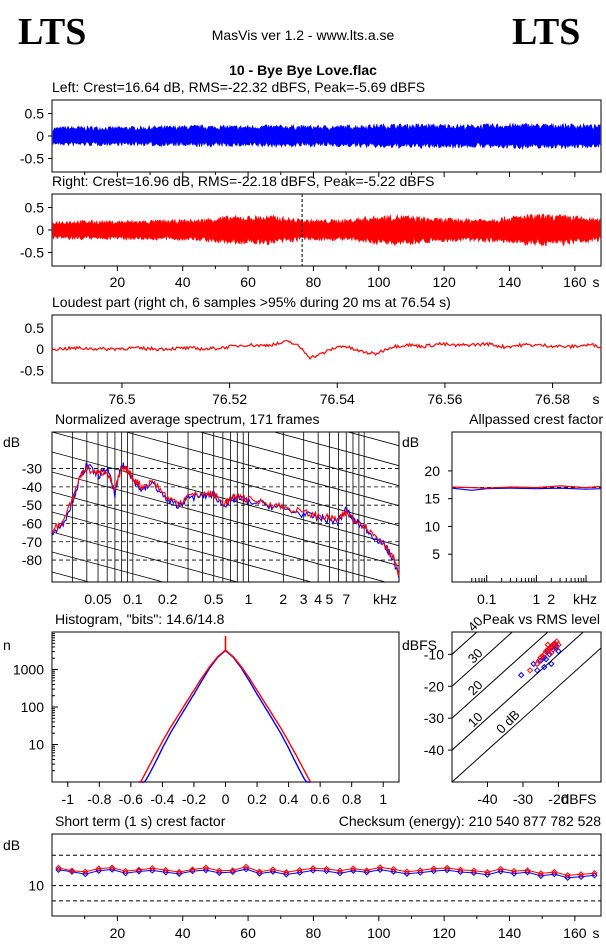 The image size is (606, 946). What do you see at coordinates (526, 507) in the screenshot?
I see `allpass-frame` at bounding box center [526, 507].